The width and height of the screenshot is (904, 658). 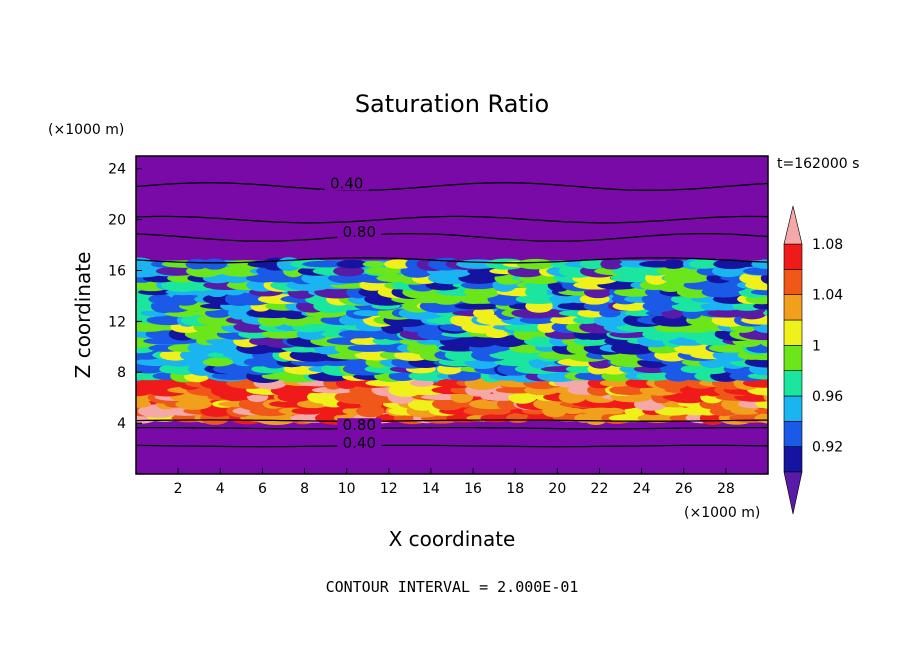 I want to click on y-tick-label: 20, so click(x=117, y=221).